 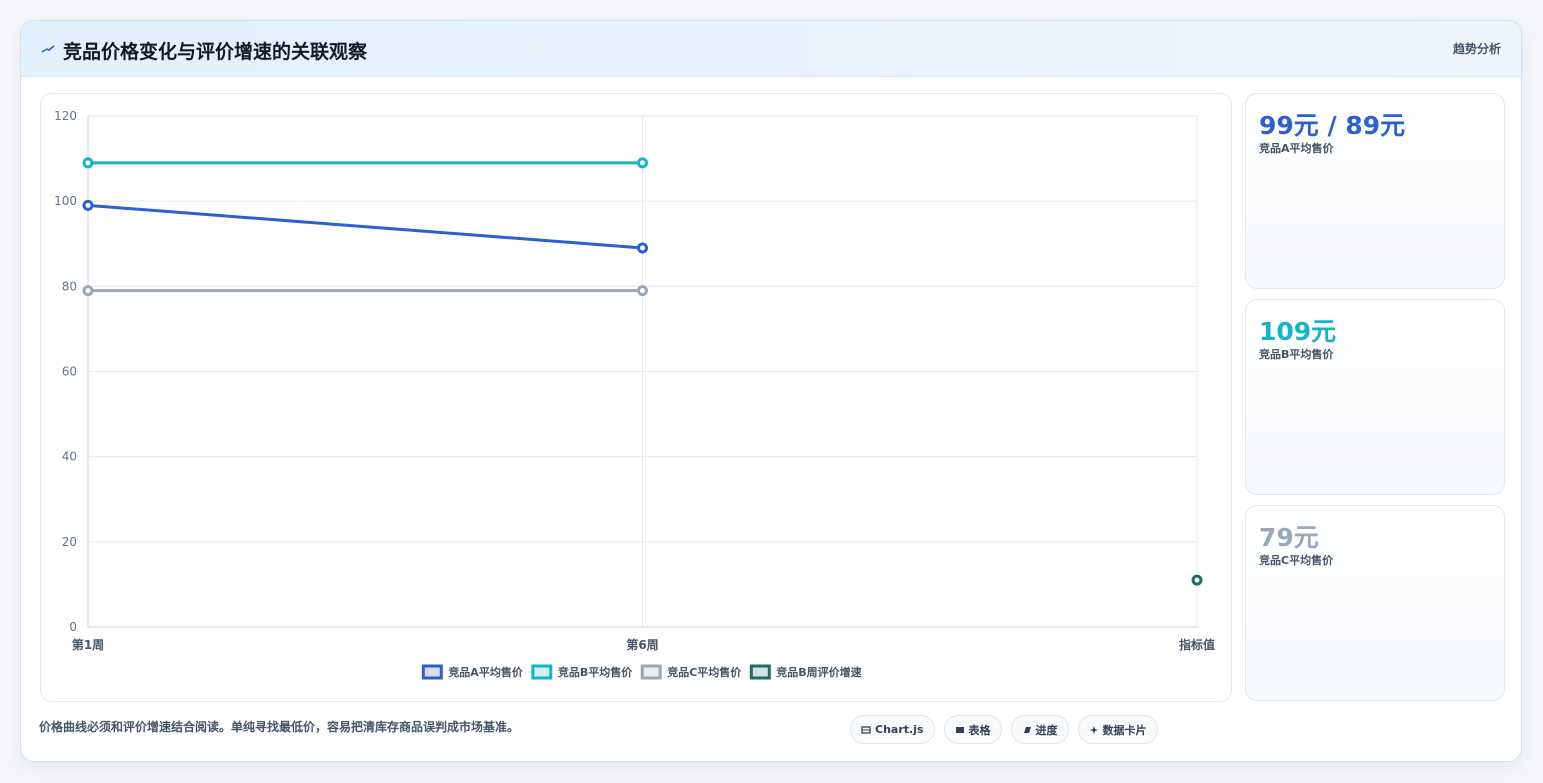 What do you see at coordinates (365, 226) in the screenshot?
I see `series-line` at bounding box center [365, 226].